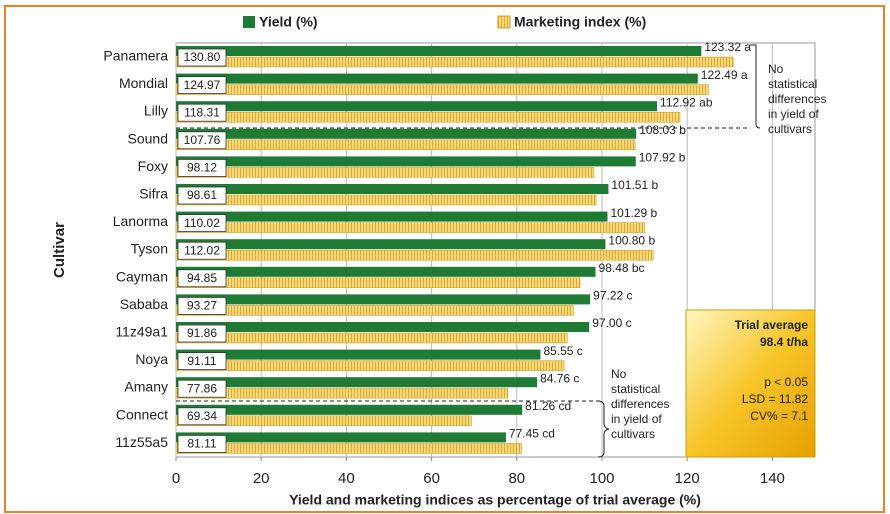 The height and width of the screenshot is (514, 890). What do you see at coordinates (202, 195) in the screenshot?
I see `value-label: 98.61` at bounding box center [202, 195].